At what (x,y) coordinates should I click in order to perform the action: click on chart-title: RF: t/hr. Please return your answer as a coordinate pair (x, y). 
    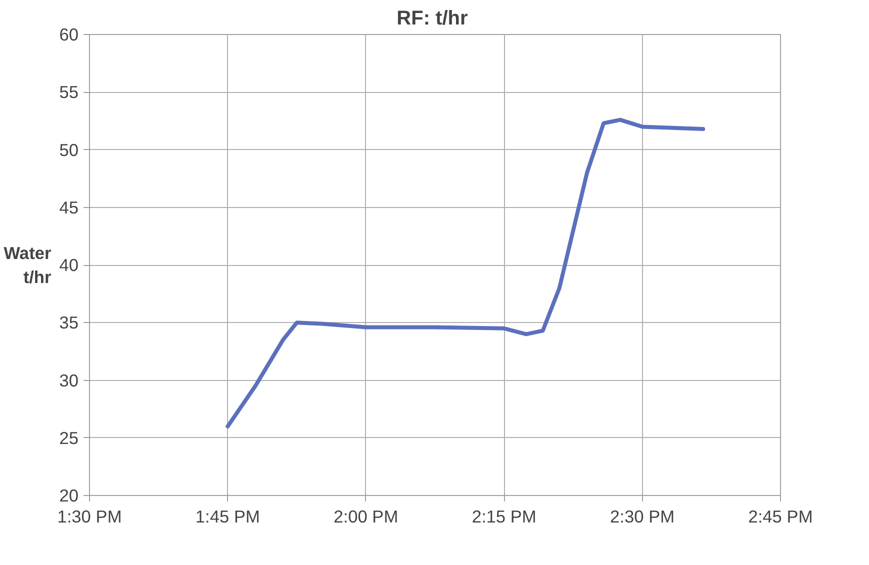
    Looking at the image, I should click on (432, 19).